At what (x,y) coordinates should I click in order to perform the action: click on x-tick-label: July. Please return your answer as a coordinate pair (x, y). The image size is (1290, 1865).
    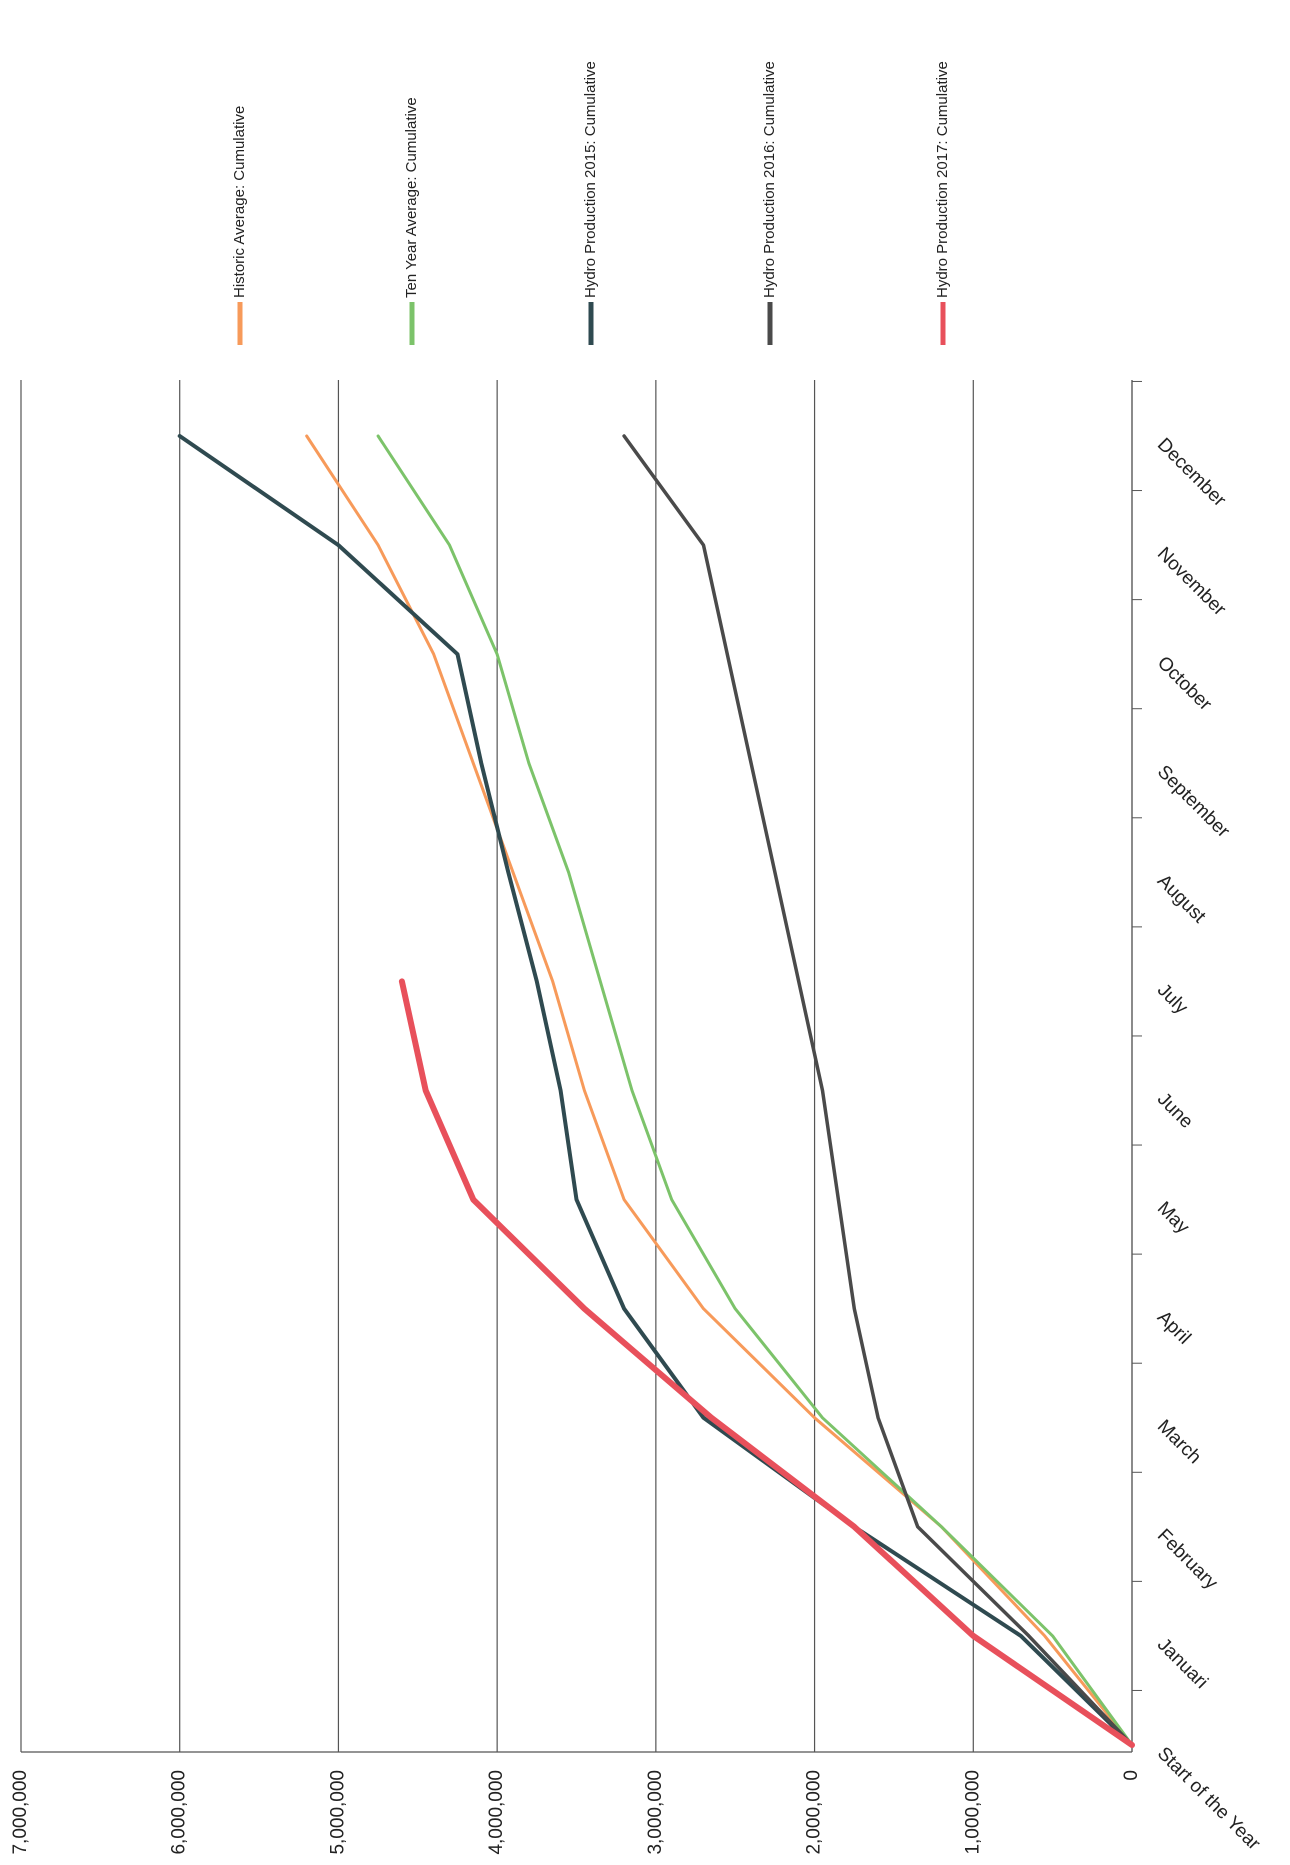
    Looking at the image, I should click on (1172, 999).